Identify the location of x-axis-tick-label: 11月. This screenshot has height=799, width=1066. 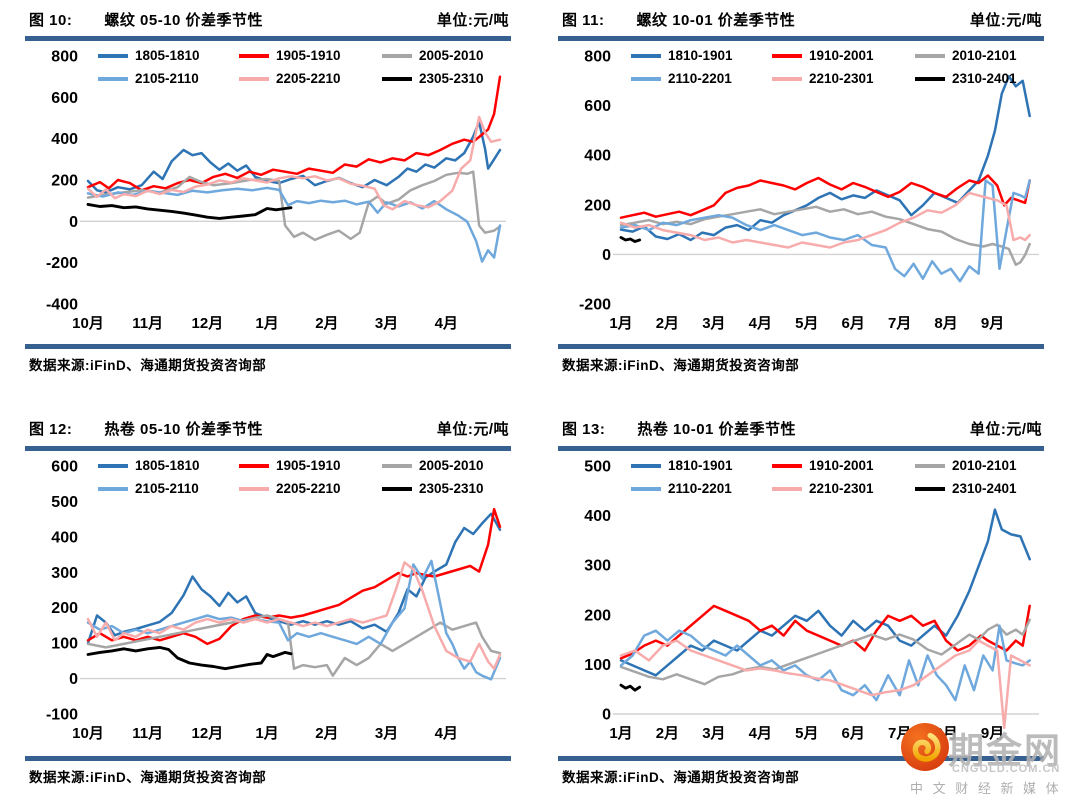
(147, 323).